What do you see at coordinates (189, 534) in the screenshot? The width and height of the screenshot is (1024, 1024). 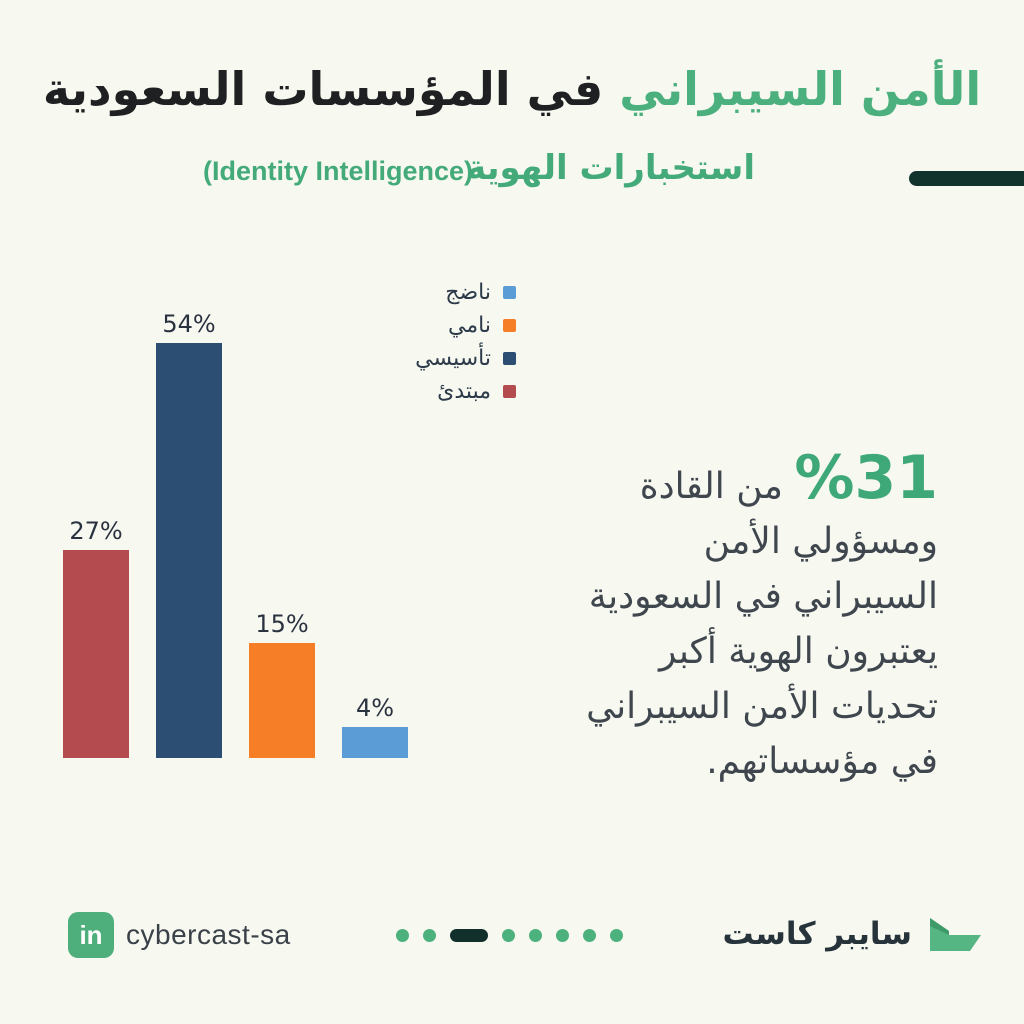 I see `bar-تأسيسي: 54%` at bounding box center [189, 534].